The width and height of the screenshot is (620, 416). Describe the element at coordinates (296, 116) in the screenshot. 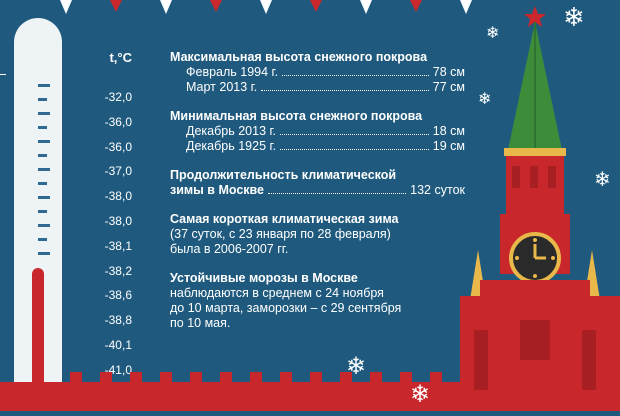

I see `min-snow-title: Минимальная высота снежного покрова` at that location.